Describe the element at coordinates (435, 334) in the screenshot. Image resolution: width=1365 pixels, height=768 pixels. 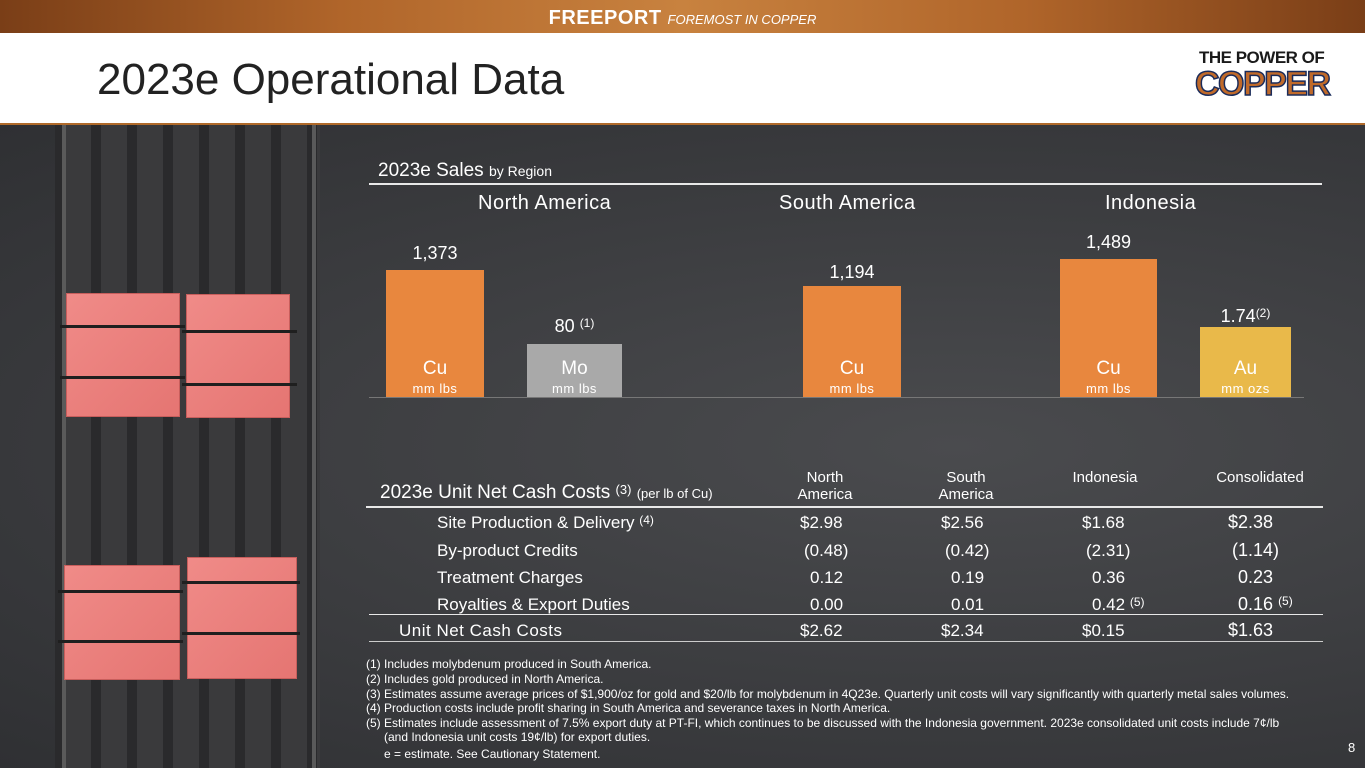
I see `sales-bar-na-cu: Cu mm lbs` at that location.